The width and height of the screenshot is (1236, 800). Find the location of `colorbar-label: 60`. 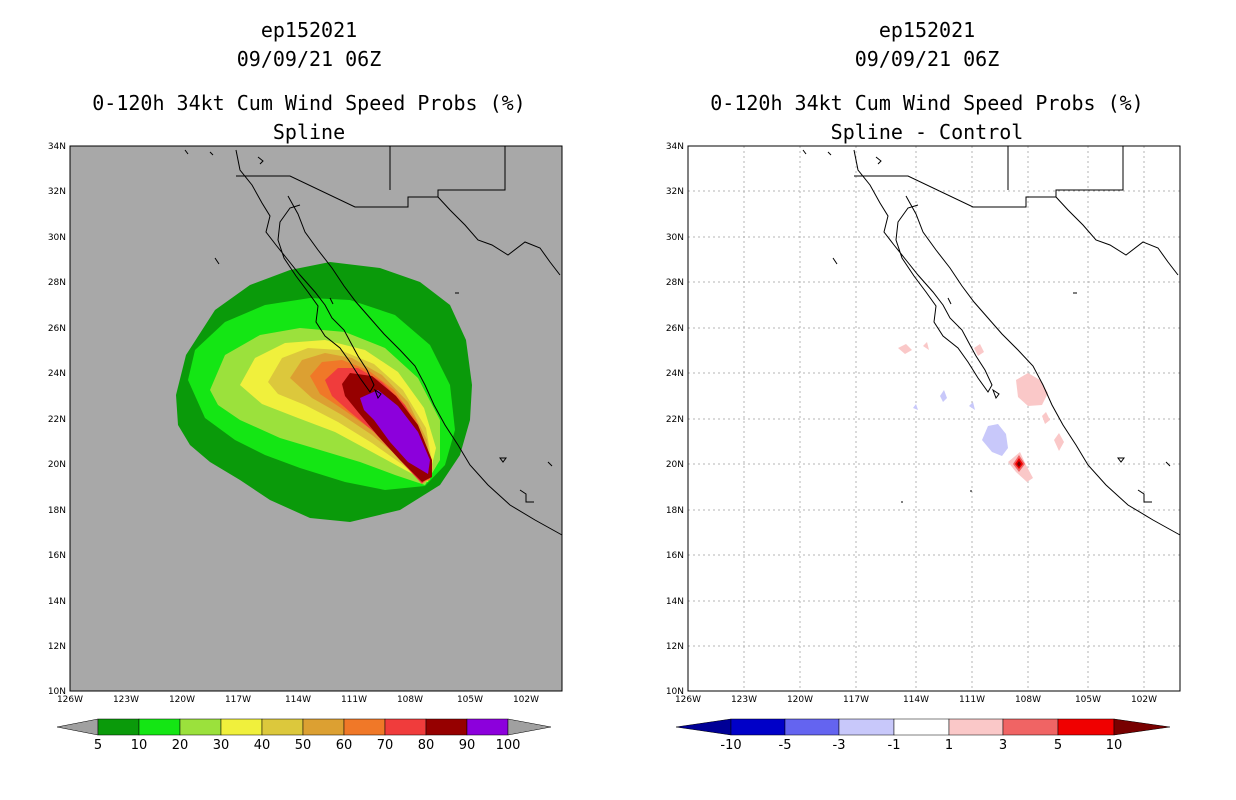

colorbar-label: 60 is located at coordinates (344, 745).